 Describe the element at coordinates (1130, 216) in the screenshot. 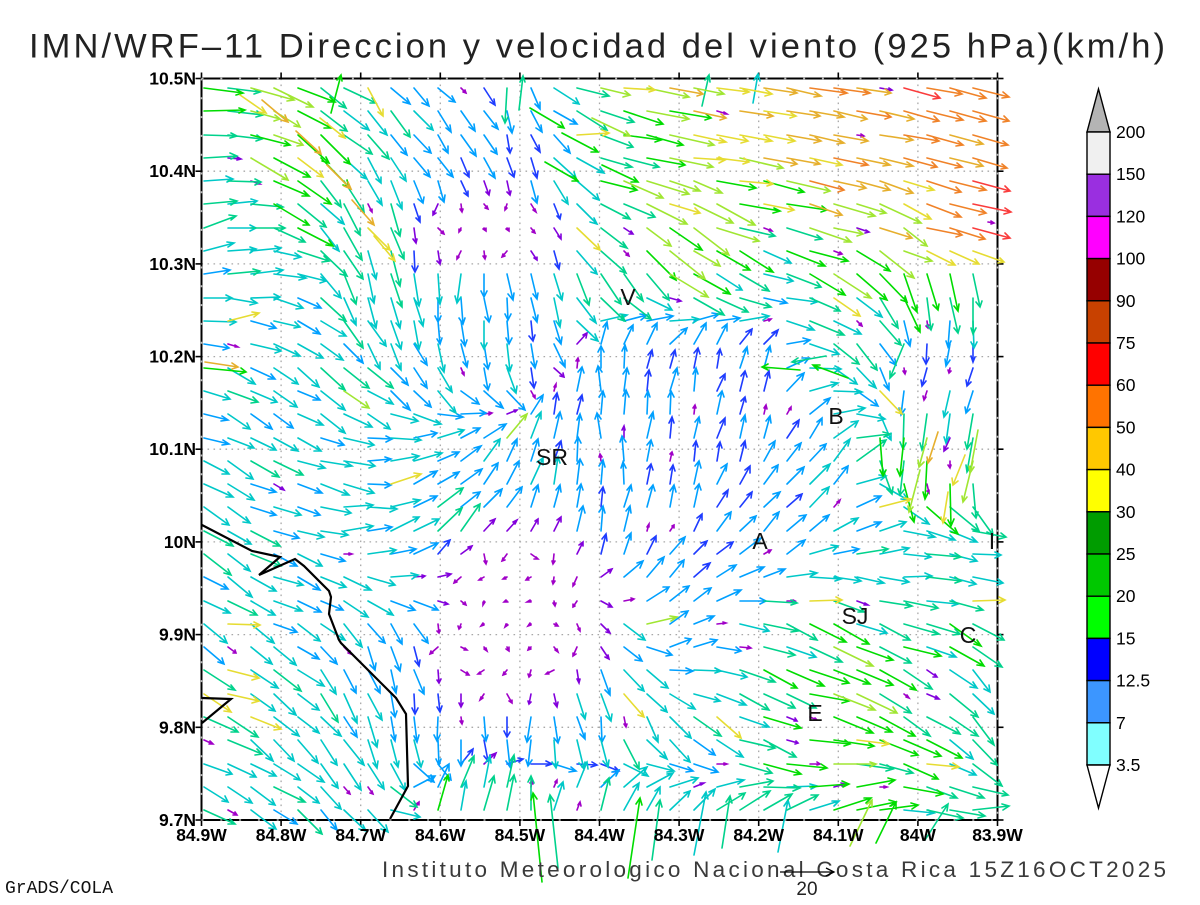

I see `svg-text: 120` at that location.